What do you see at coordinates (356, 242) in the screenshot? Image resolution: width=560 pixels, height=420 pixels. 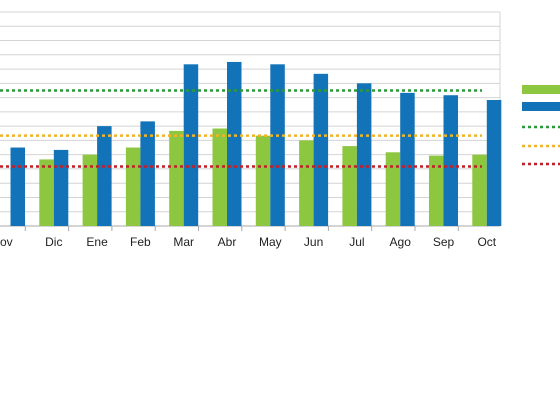 I see `x-tick-label: Jul` at bounding box center [356, 242].